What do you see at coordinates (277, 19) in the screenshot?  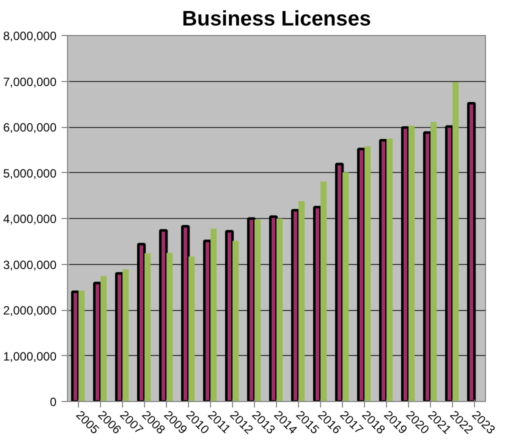 I see `chart-title: Business Licenses` at bounding box center [277, 19].